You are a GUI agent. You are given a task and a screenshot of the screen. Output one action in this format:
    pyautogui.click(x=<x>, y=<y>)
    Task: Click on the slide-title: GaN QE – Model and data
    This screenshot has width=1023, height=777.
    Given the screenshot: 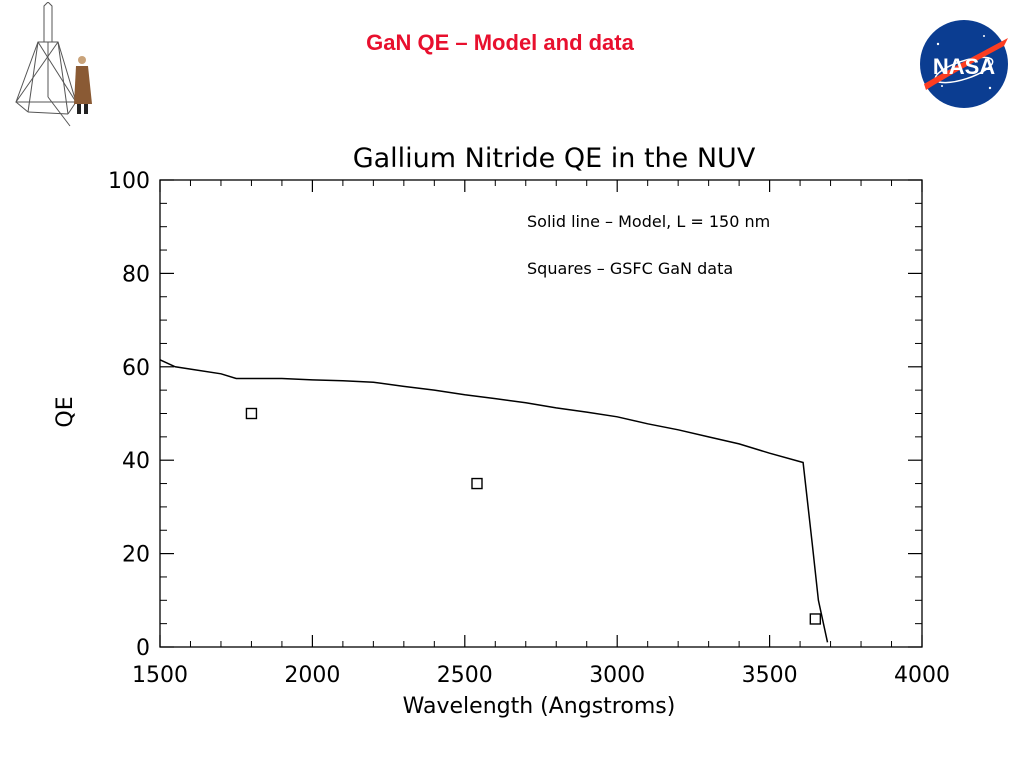 What is the action you would take?
    pyautogui.click(x=500, y=42)
    